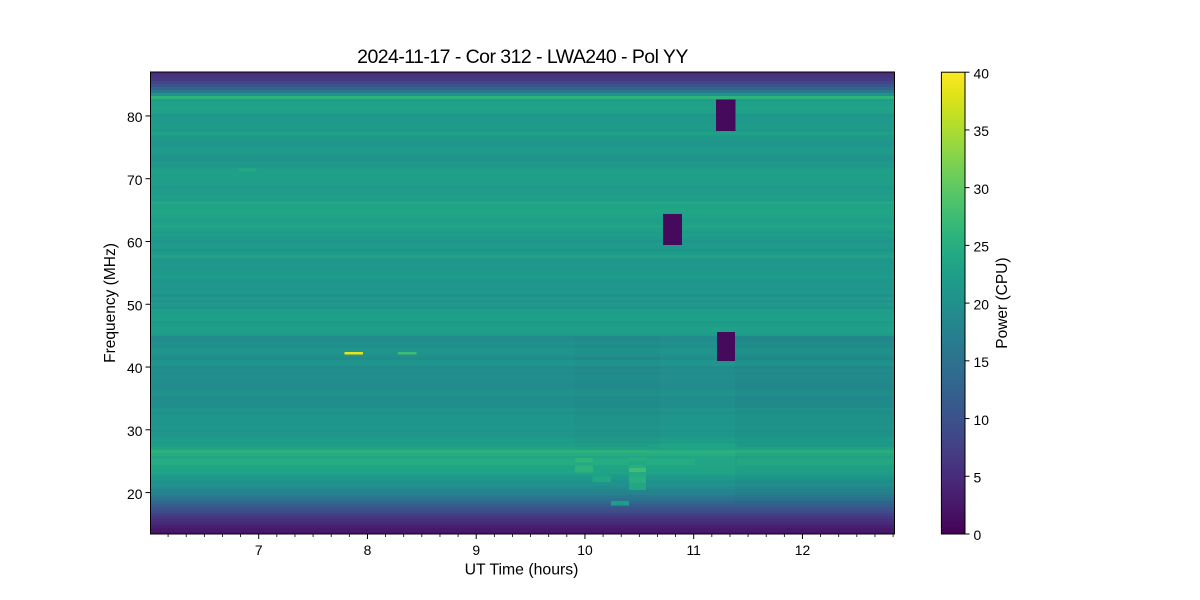 This screenshot has height=600, width=1200. I want to click on svg-text: 35, so click(982, 131).